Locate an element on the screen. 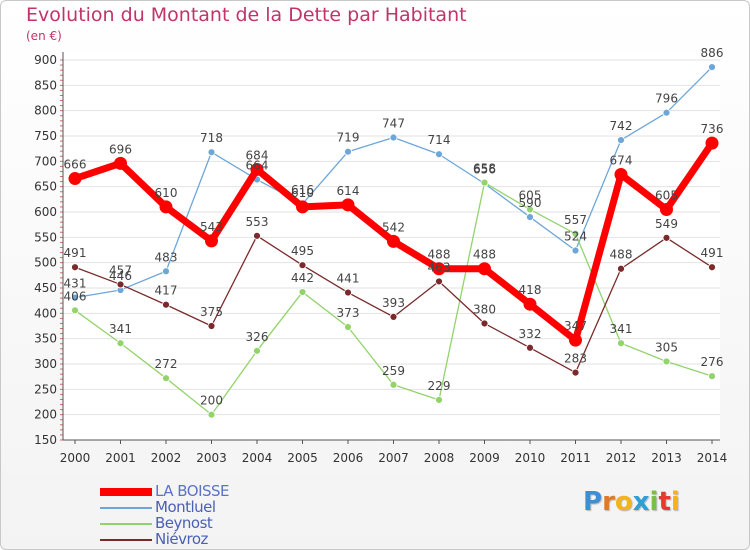 The height and width of the screenshot is (550, 750). data-label: 442 is located at coordinates (302, 278).